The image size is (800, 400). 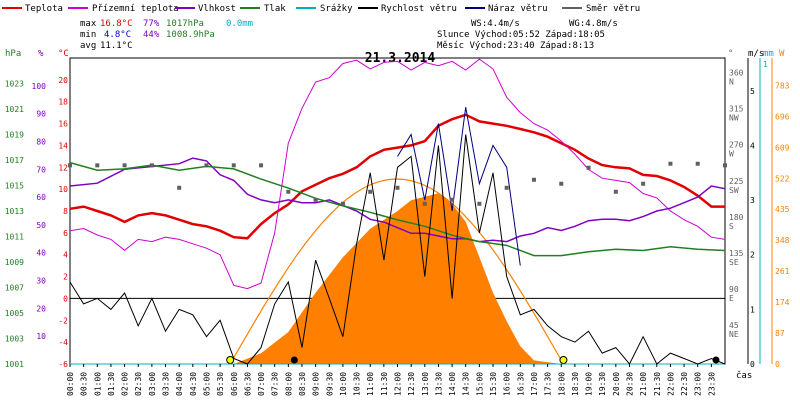 What do you see at coordinates (736, 253) in the screenshot?
I see `dir-tick-label: 135` at bounding box center [736, 253].